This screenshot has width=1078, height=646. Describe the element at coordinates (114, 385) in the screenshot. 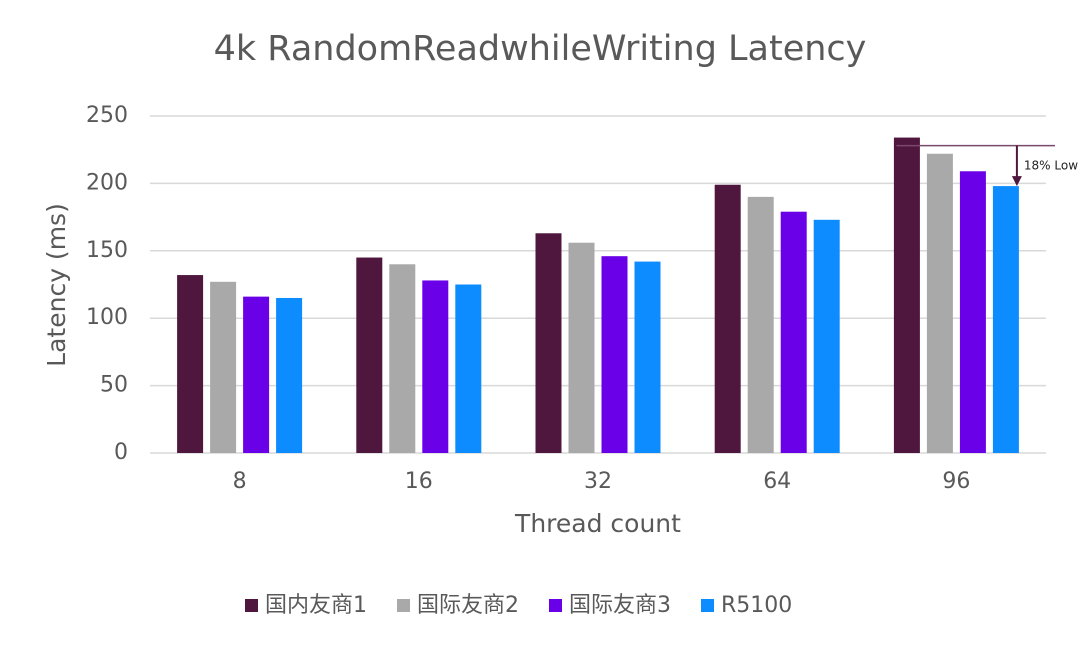

I see `y-tick-label: 50` at that location.